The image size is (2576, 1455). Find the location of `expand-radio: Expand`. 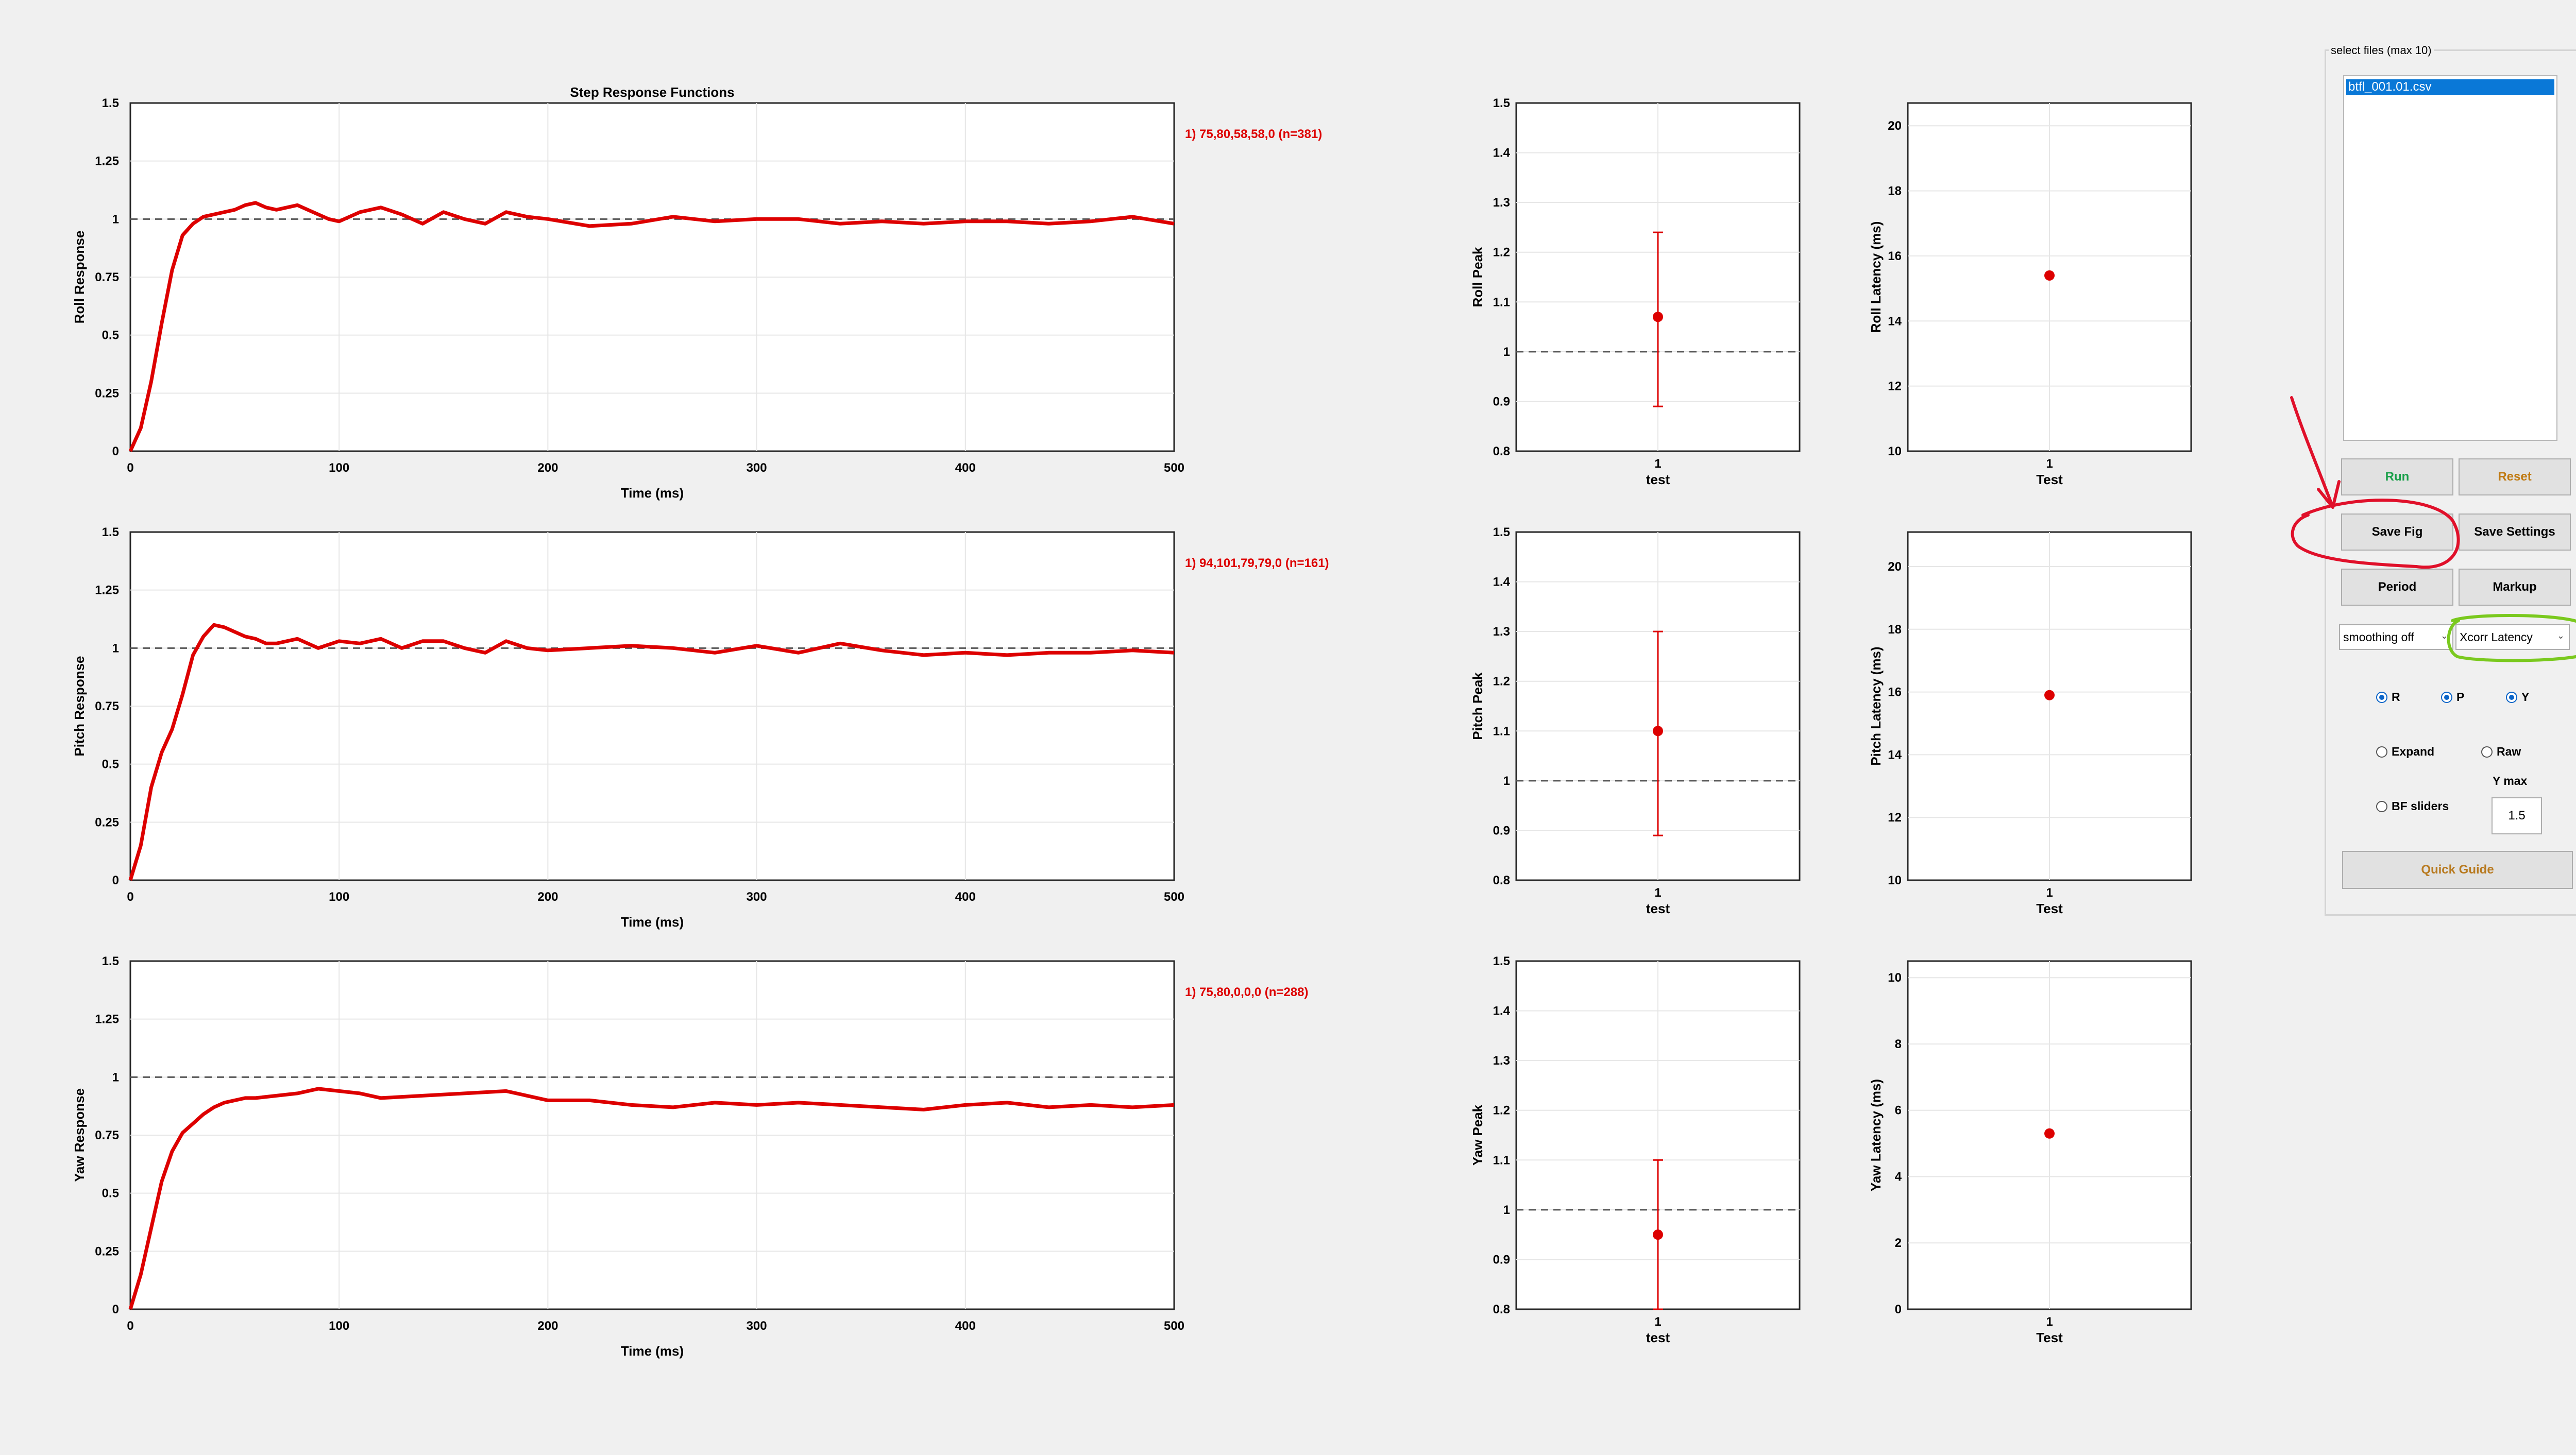

expand-radio: Expand is located at coordinates (2405, 752).